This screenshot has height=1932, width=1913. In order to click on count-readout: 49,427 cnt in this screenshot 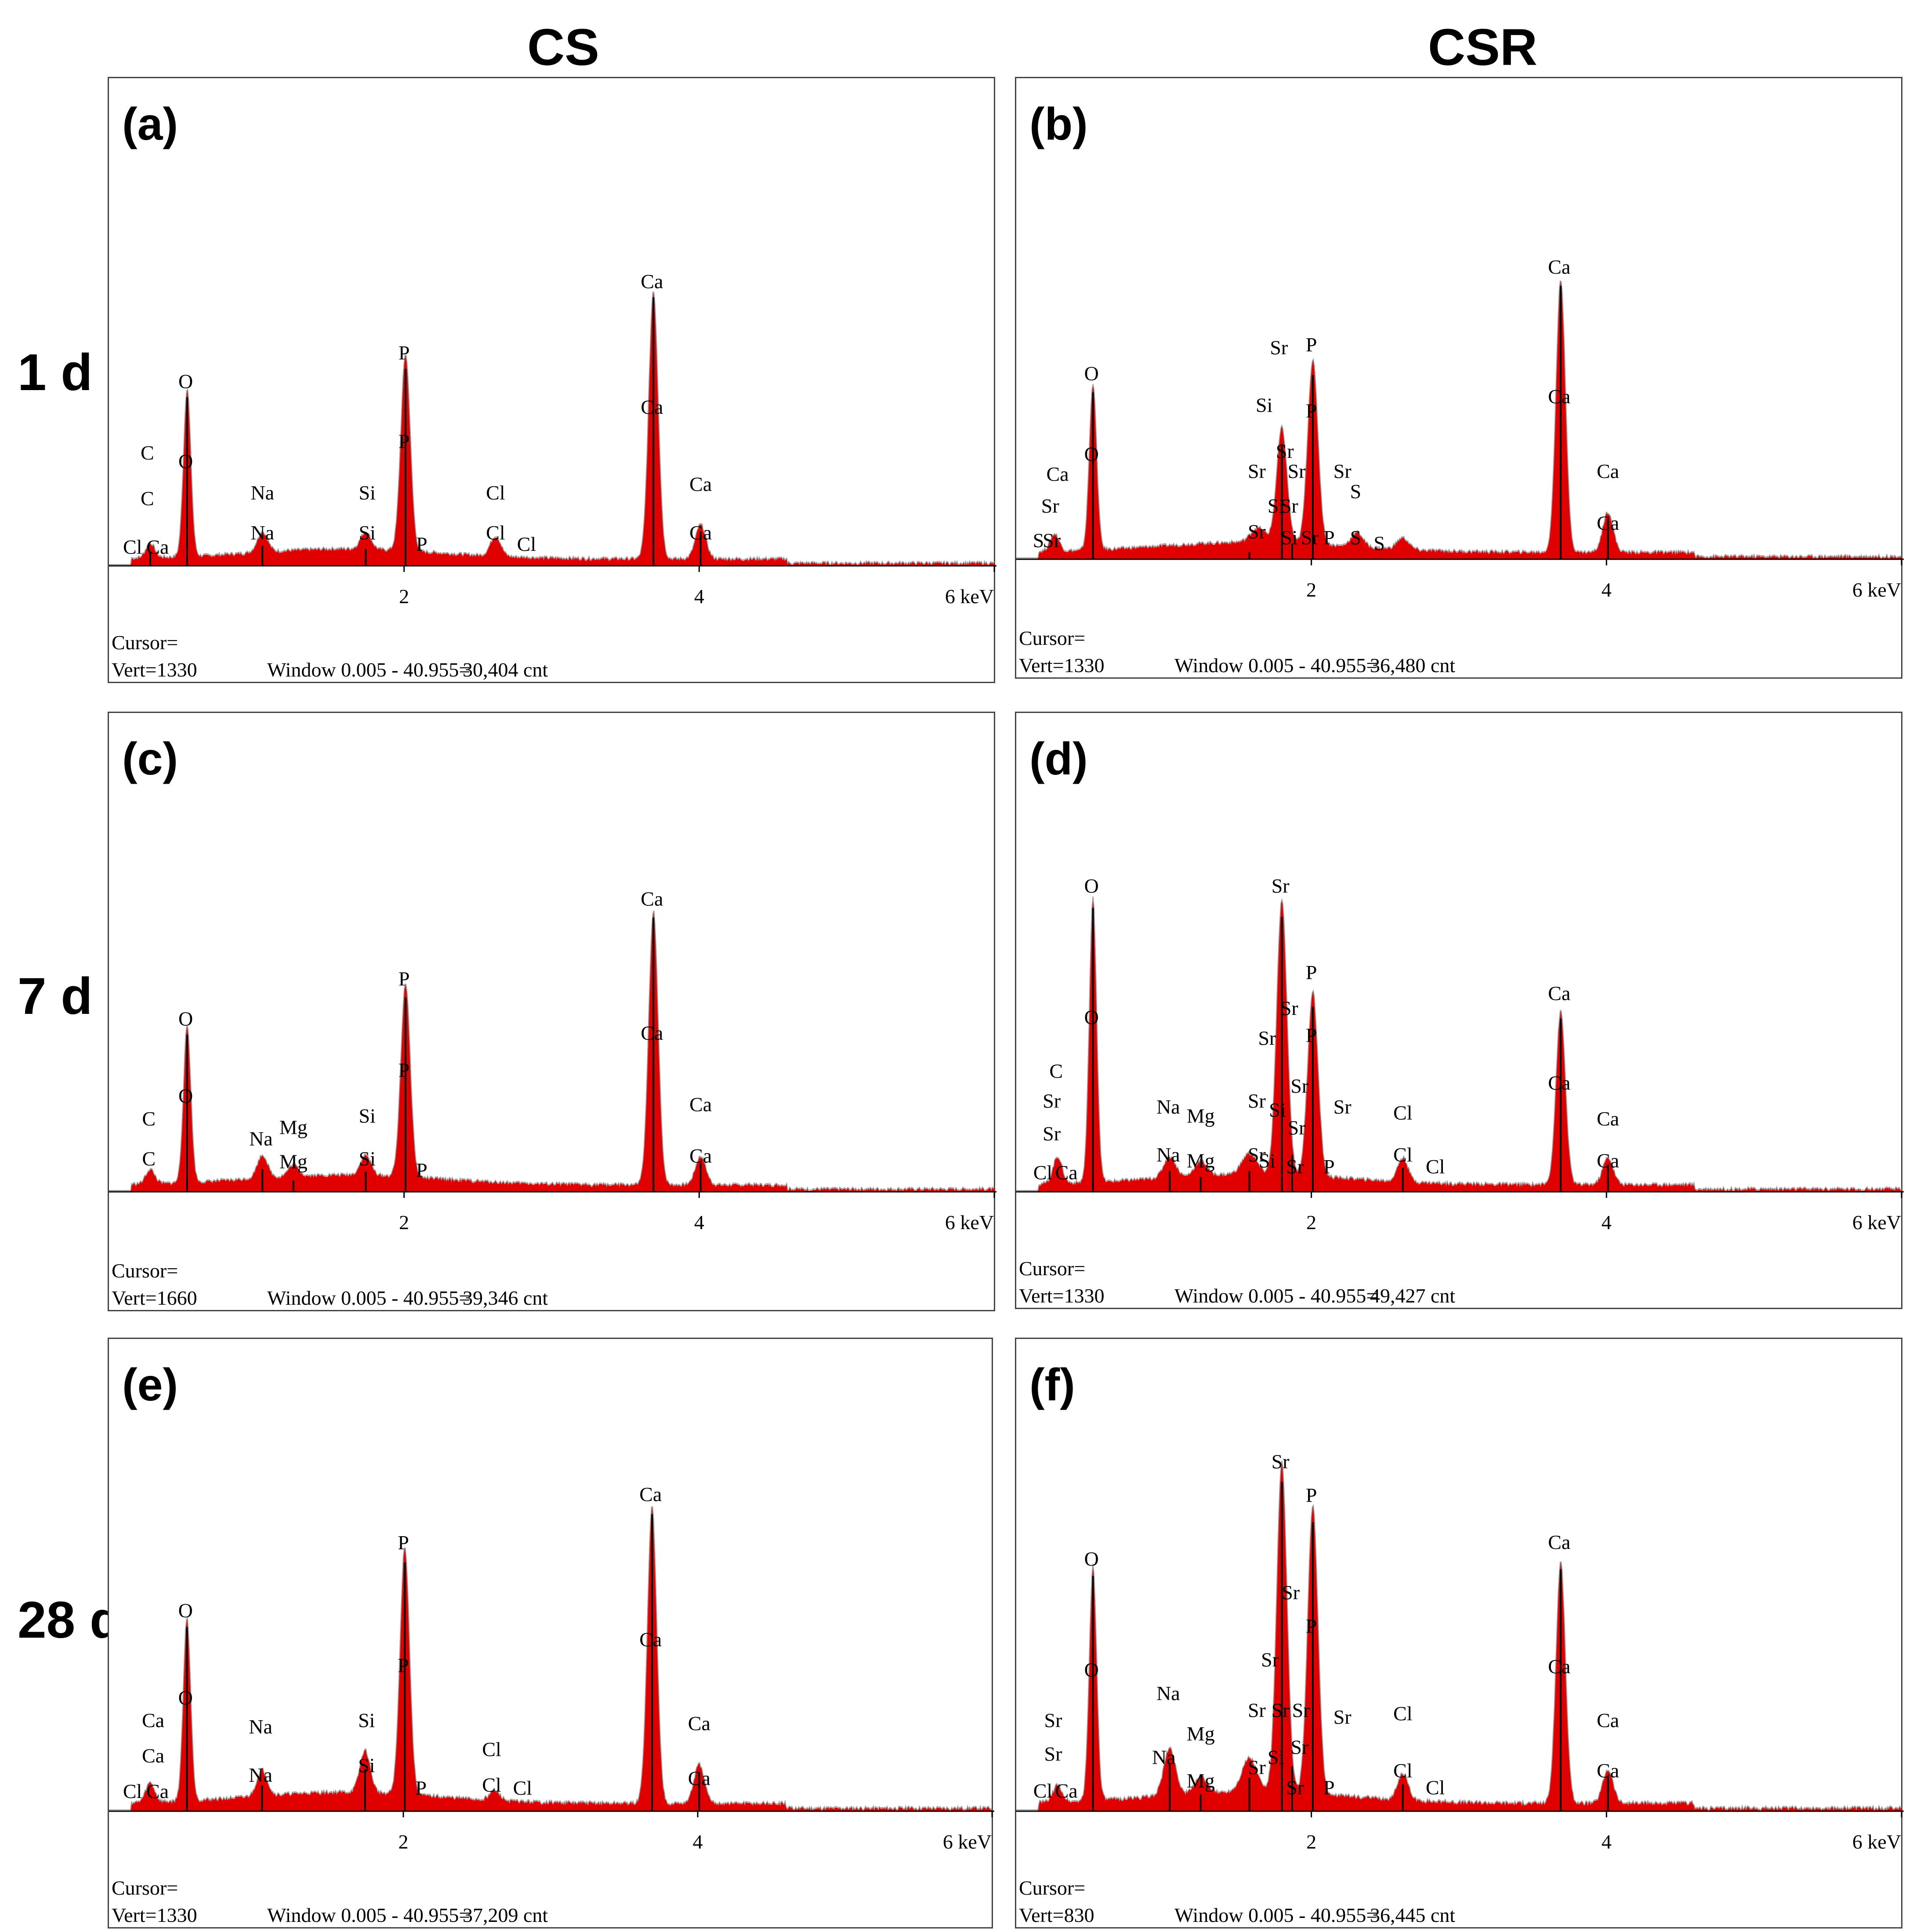, I will do `click(1412, 1295)`.